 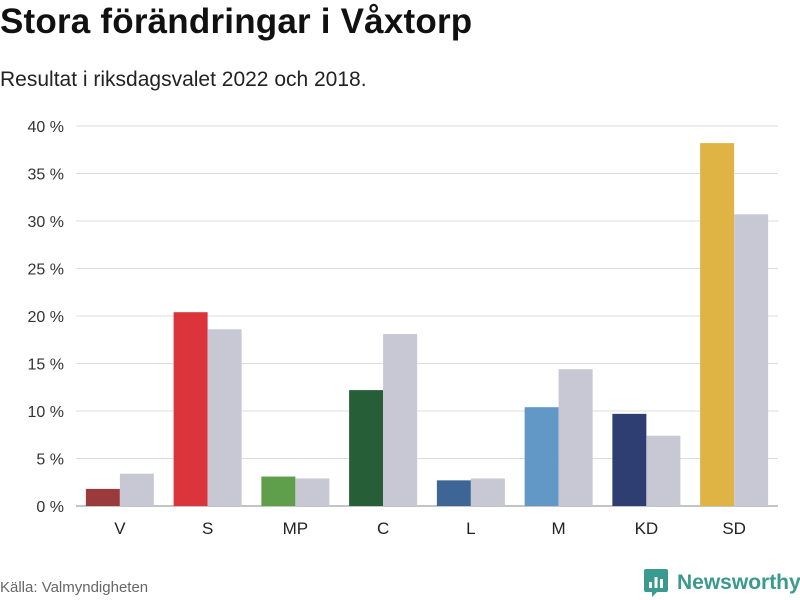 I want to click on x-tick-label: M, so click(x=559, y=528).